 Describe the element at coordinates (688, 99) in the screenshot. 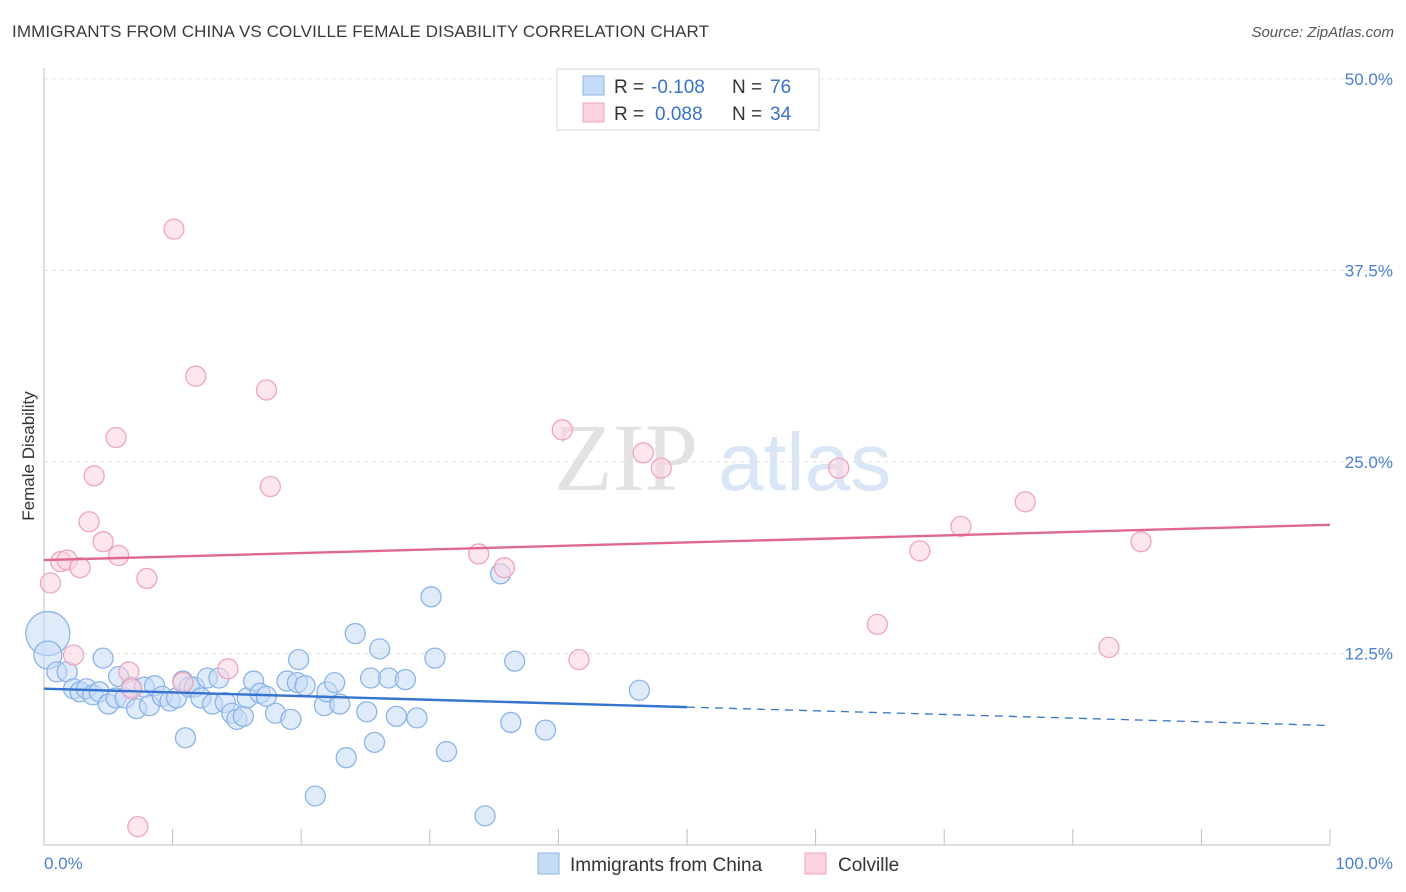

I see `stats-legend: R = -0.108 N = 76 R = 0.088 N = 34` at that location.